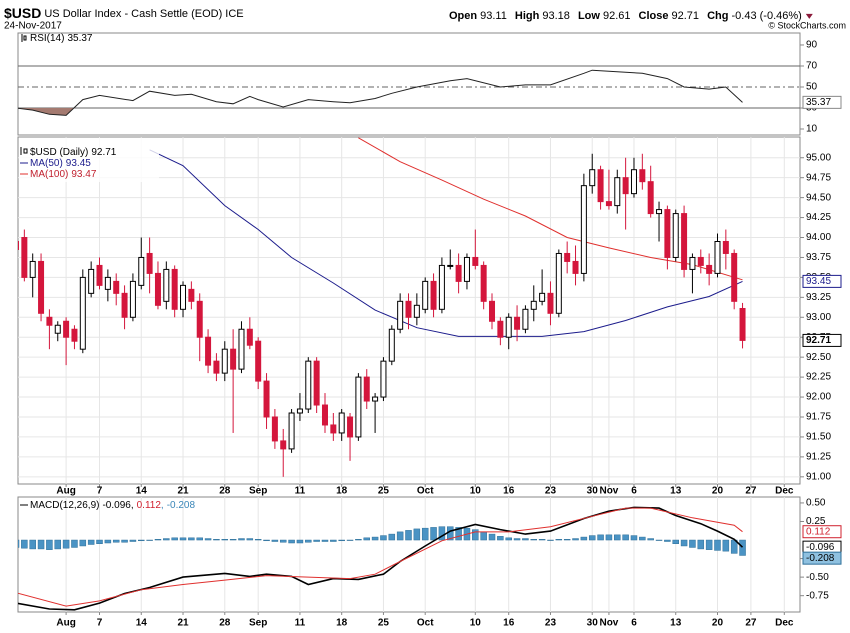 The image size is (850, 633). I want to click on date: 24-Nov-2017, so click(33, 26).